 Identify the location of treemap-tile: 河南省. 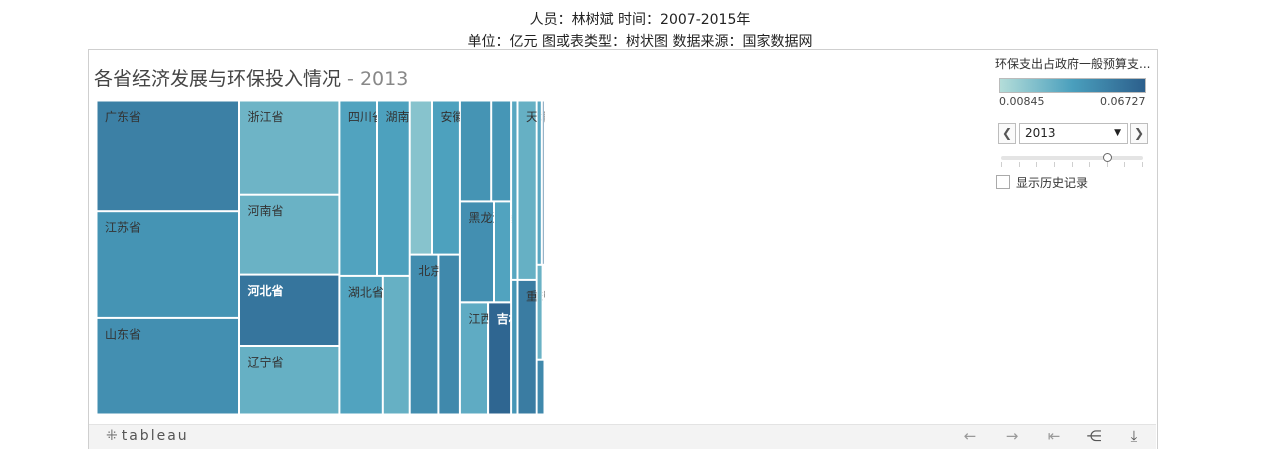
(289, 234).